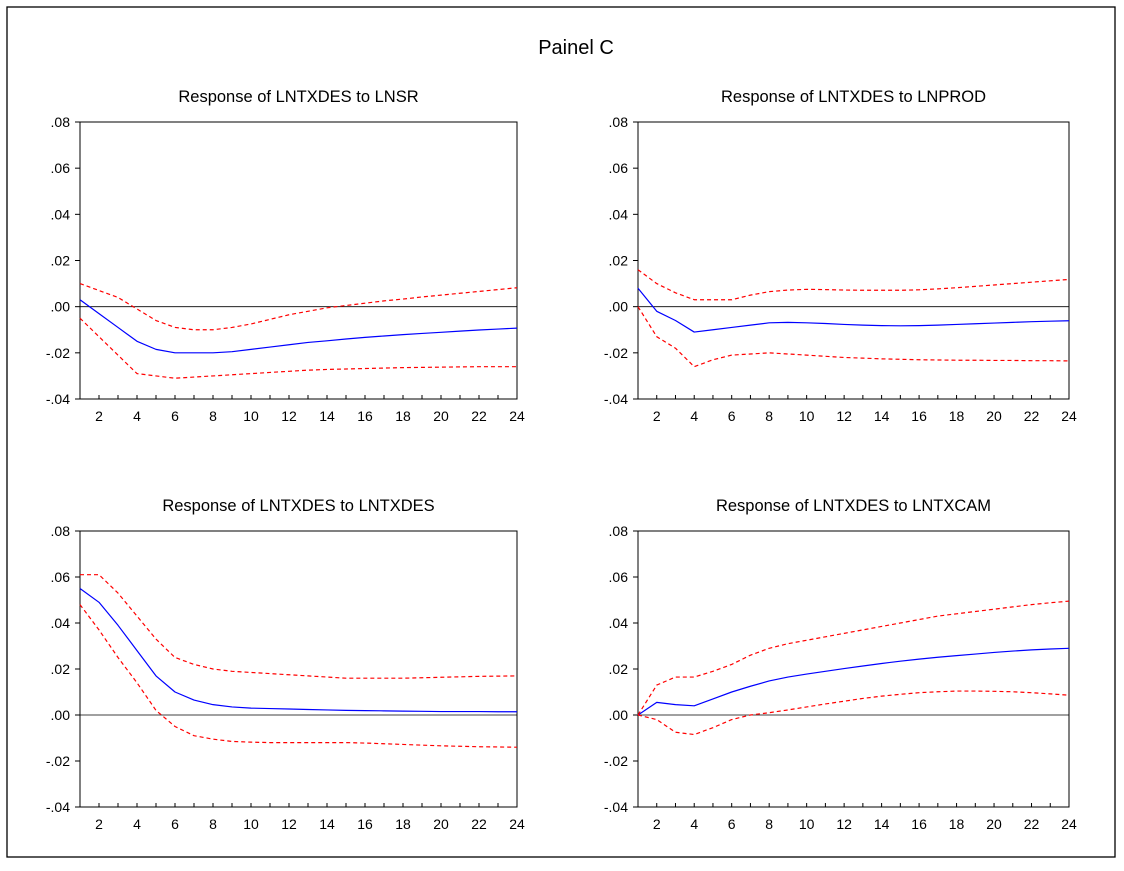 The width and height of the screenshot is (1124, 871). Describe the element at coordinates (853, 506) in the screenshot. I see `chart-title: Response of LNTXDES to LNTXCAM` at that location.